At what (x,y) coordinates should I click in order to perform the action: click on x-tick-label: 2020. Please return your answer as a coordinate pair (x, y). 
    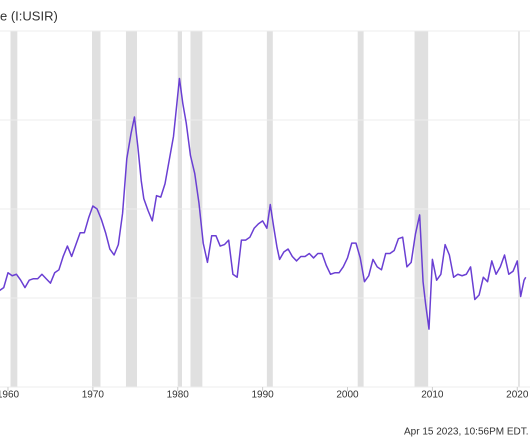
    Looking at the image, I should click on (517, 395).